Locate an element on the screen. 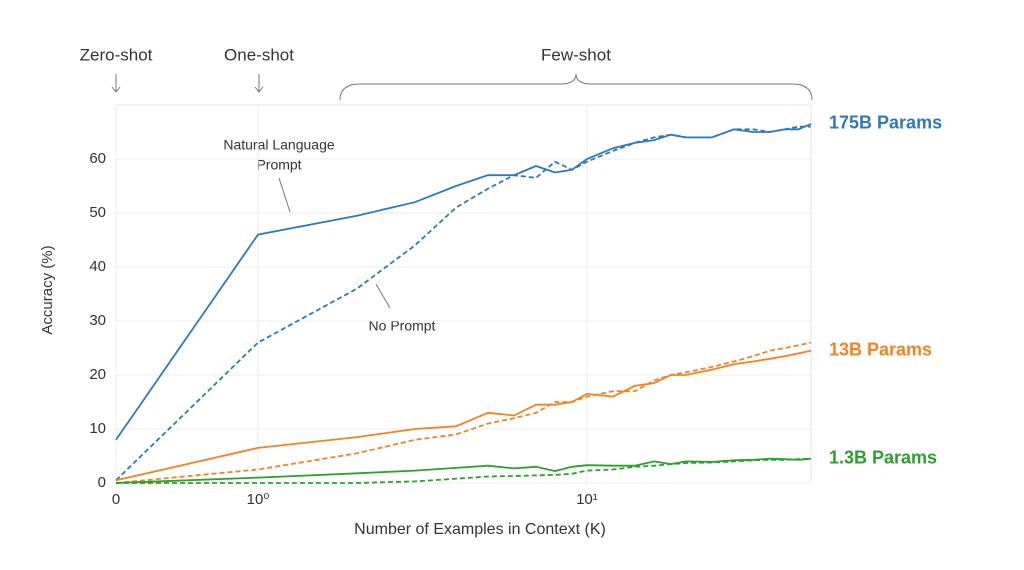  annotation: Natural Language is located at coordinates (279, 145).